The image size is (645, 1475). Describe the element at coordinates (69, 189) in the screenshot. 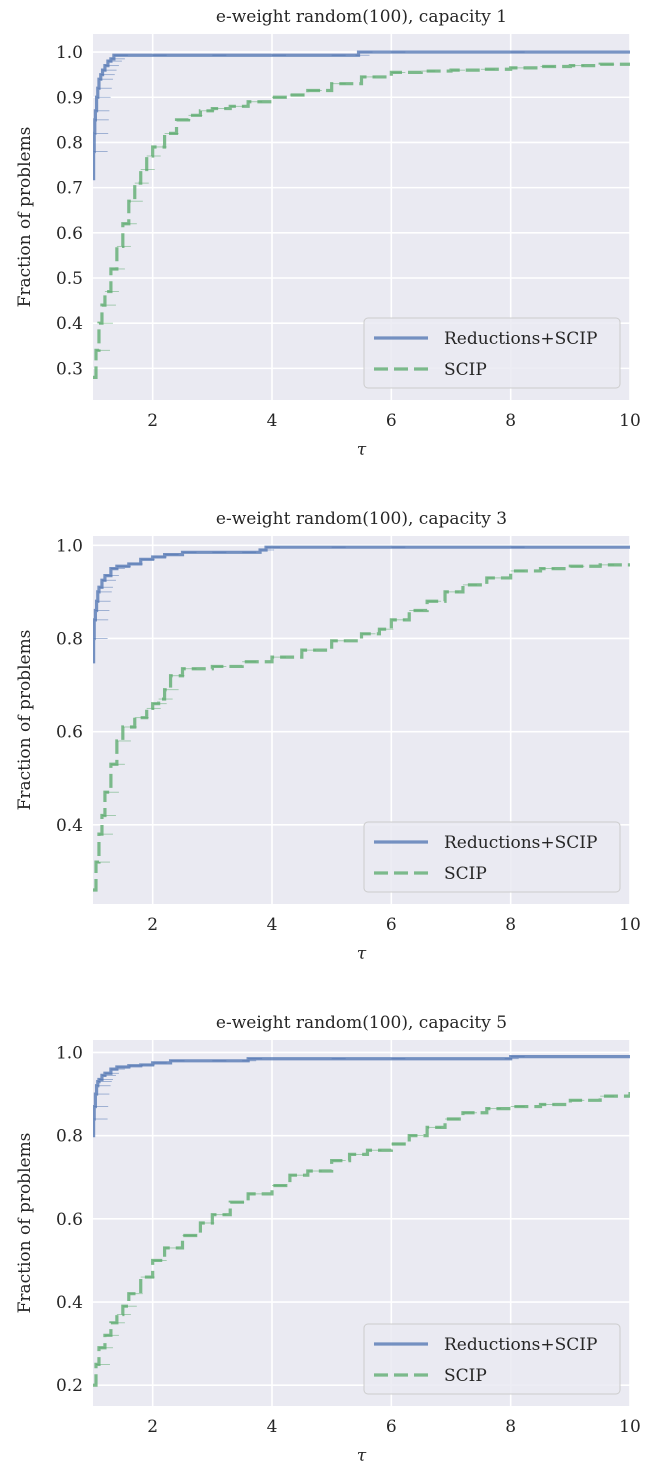

I see `y-tick-label: 0.7` at that location.